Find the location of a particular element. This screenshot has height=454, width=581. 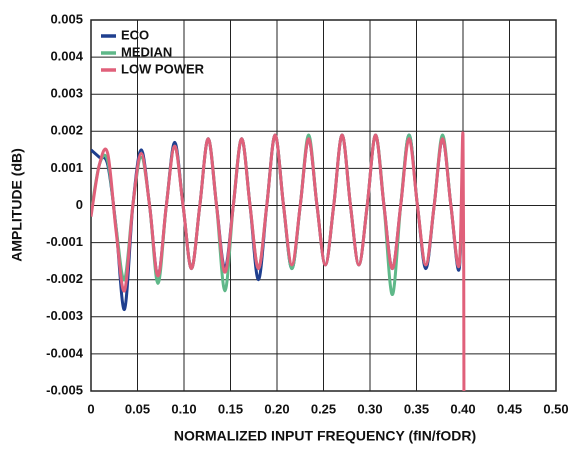

y-tick-label: 0.005 is located at coordinates (66, 18).